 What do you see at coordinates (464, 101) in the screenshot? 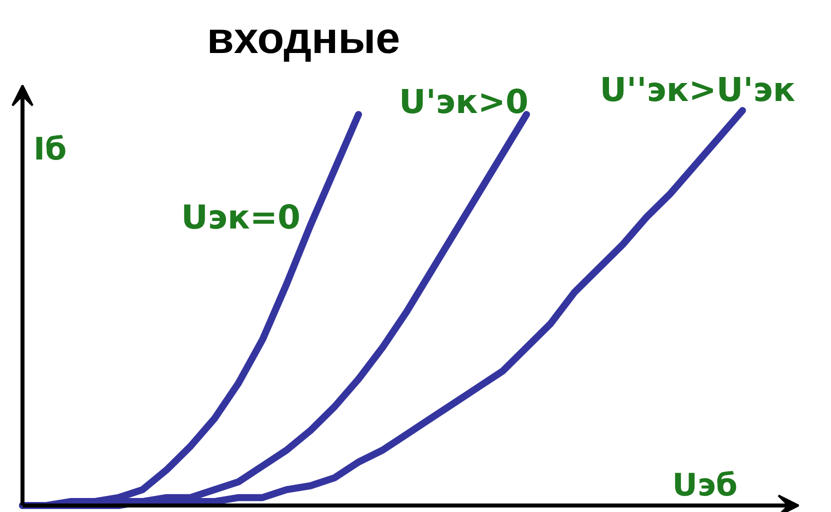
I see `series-label: U'эк>0` at bounding box center [464, 101].